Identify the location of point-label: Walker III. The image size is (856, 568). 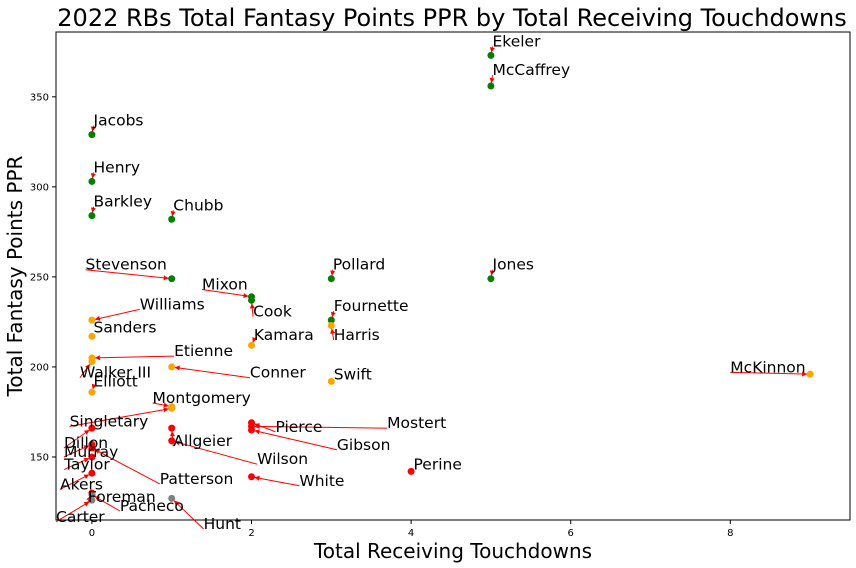
(115, 373).